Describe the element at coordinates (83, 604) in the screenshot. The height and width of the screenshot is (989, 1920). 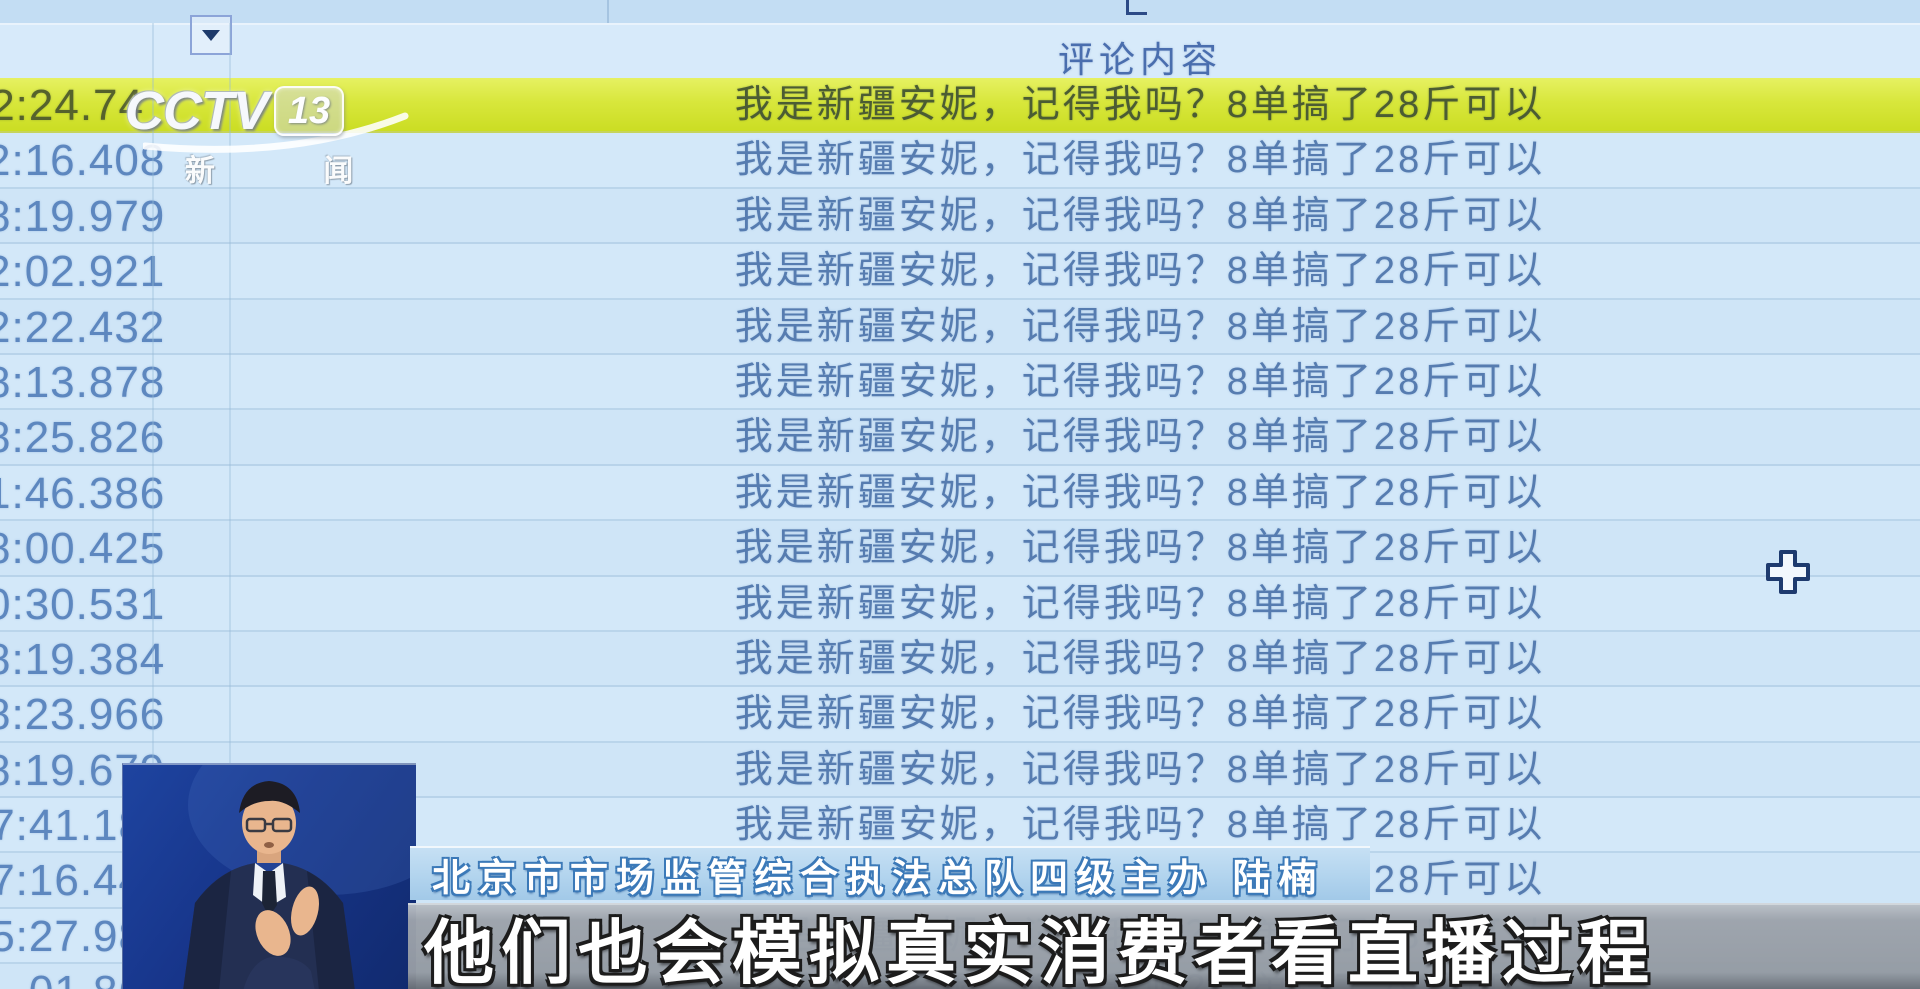
I see `timestamp-cell: 0:30.531` at that location.